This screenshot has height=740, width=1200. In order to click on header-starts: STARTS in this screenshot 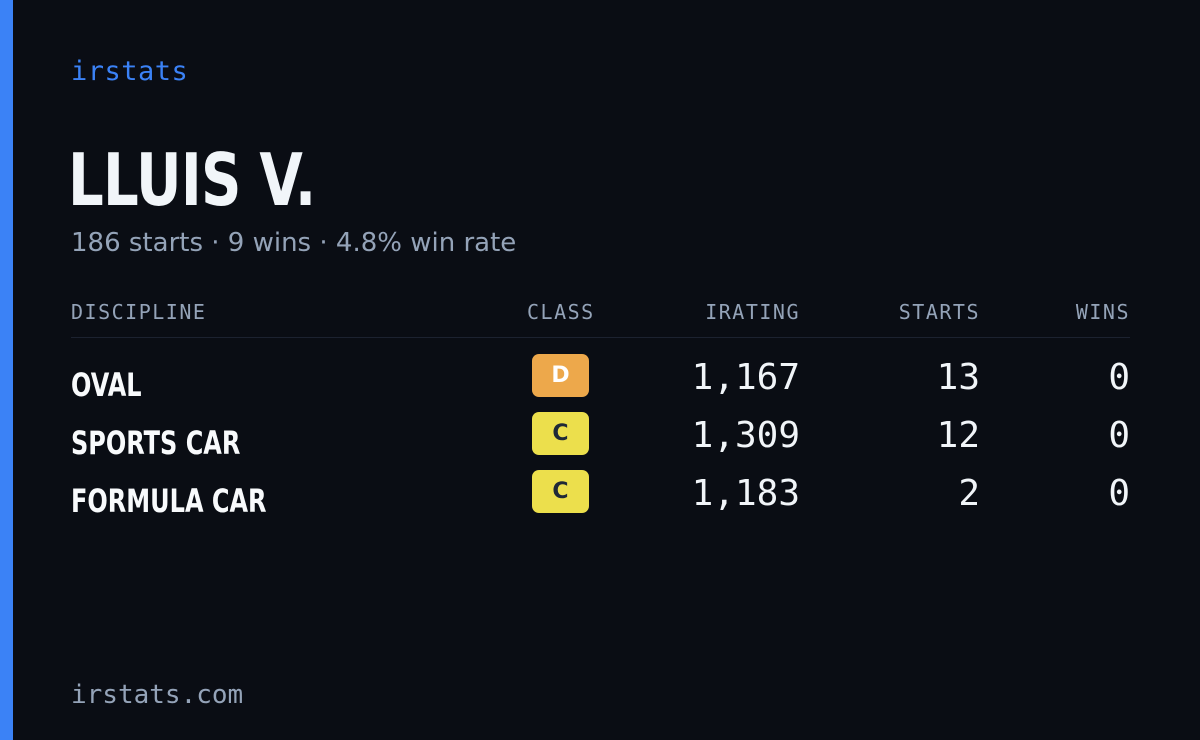, I will do `click(939, 312)`.